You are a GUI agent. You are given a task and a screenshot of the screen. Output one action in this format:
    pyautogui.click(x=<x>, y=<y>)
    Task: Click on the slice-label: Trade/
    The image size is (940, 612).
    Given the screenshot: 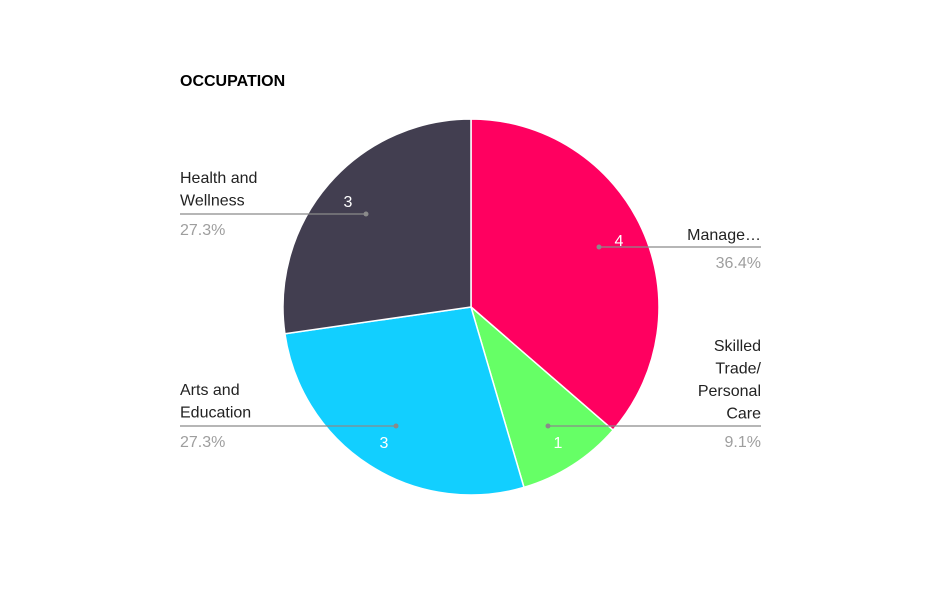 What is the action you would take?
    pyautogui.click(x=738, y=369)
    